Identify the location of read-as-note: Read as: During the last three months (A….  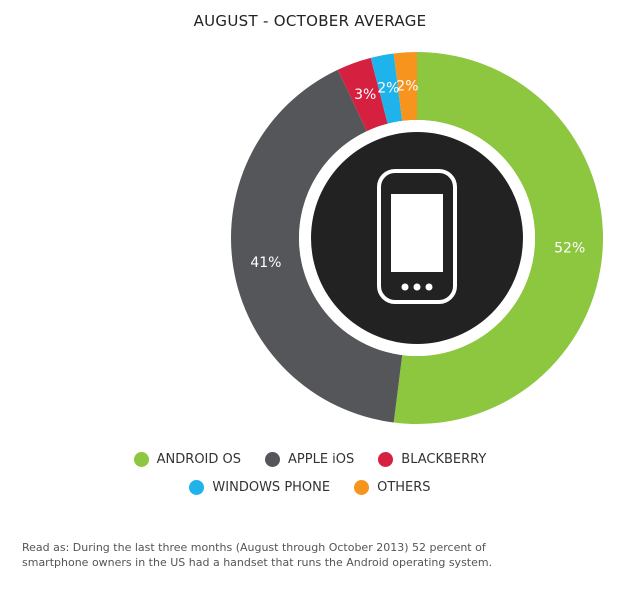
(317, 555).